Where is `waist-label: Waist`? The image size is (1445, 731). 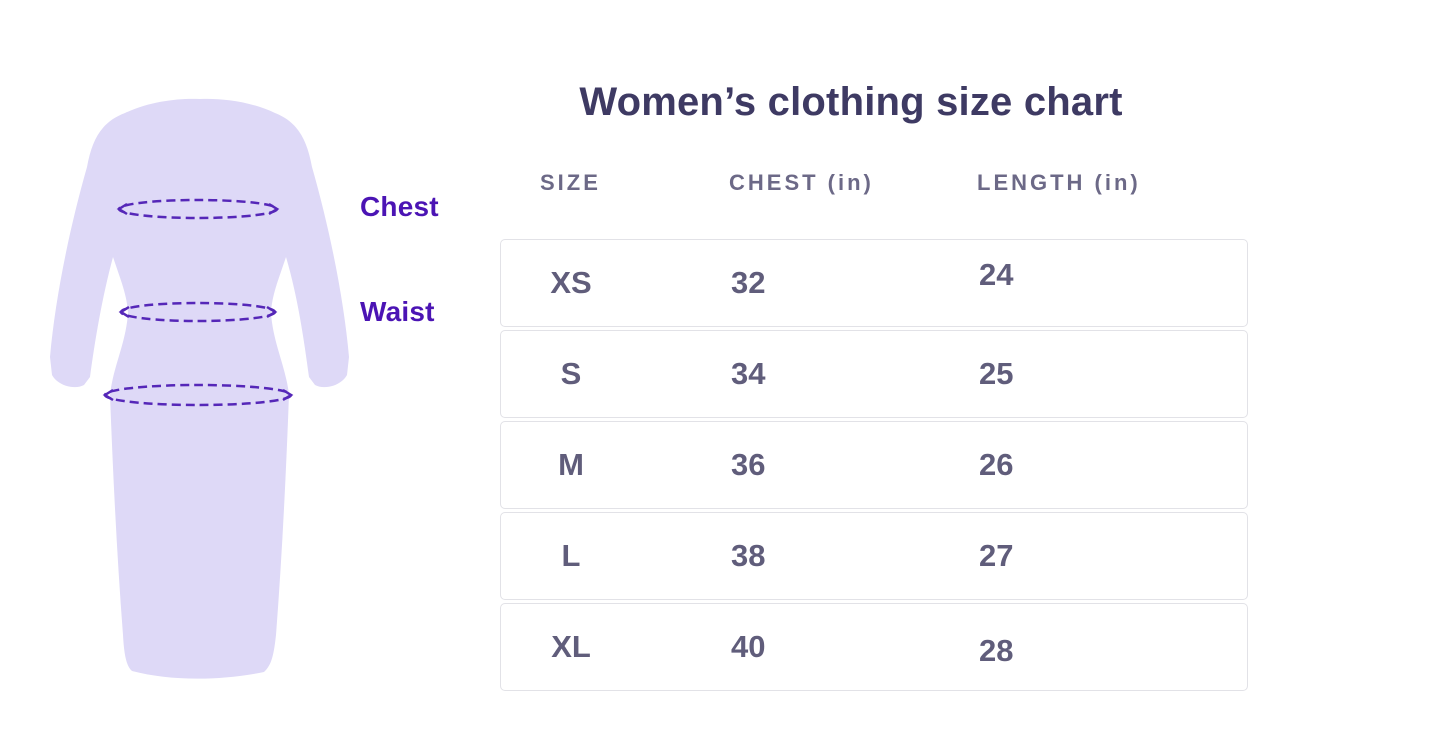 waist-label: Waist is located at coordinates (397, 311).